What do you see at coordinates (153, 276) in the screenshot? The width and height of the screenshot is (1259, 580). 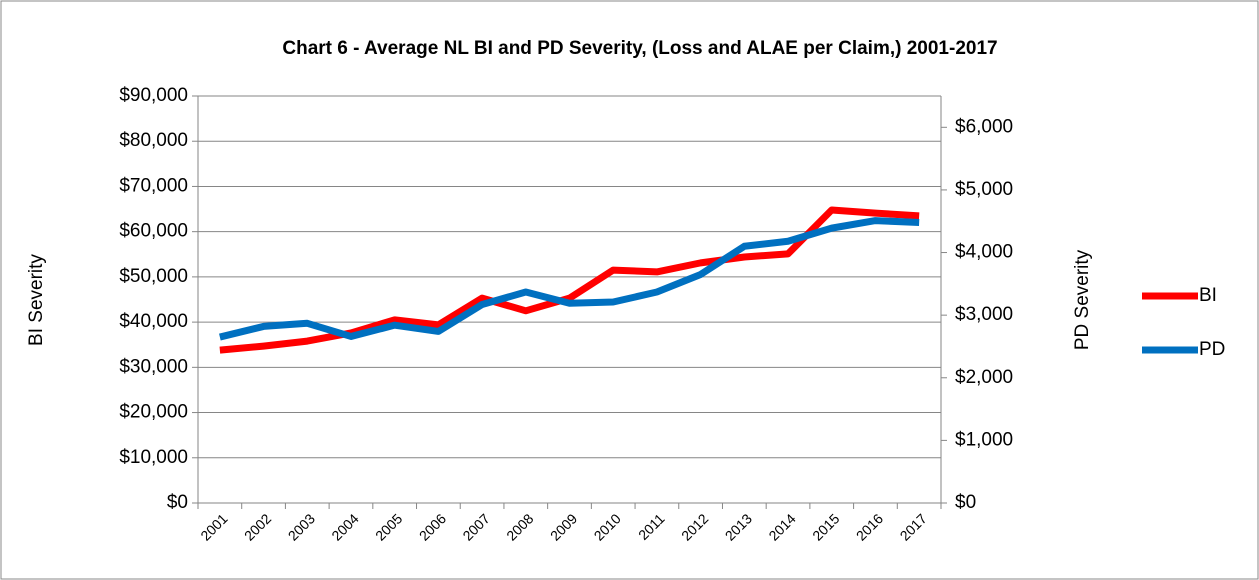 I see `y-tick-label: $50,000` at bounding box center [153, 276].